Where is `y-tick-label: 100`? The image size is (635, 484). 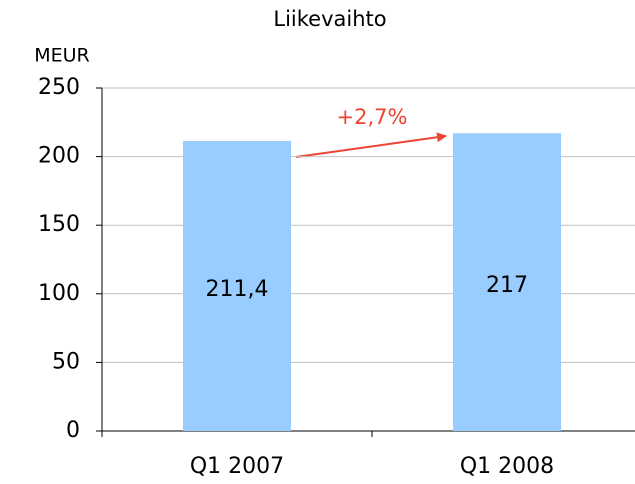
y-tick-label: 100 is located at coordinates (59, 293).